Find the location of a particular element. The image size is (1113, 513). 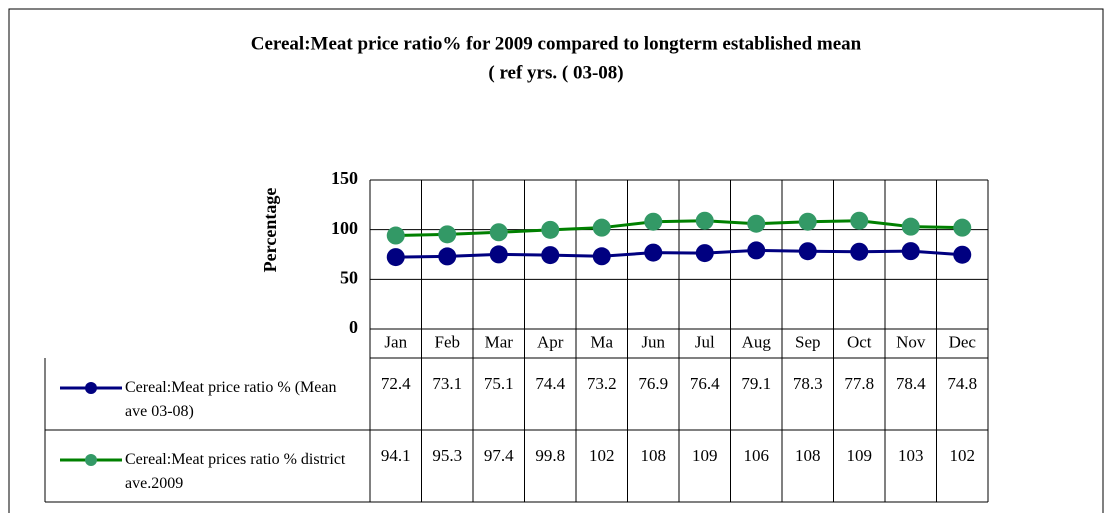

x-tick-label: Apr is located at coordinates (550, 341).